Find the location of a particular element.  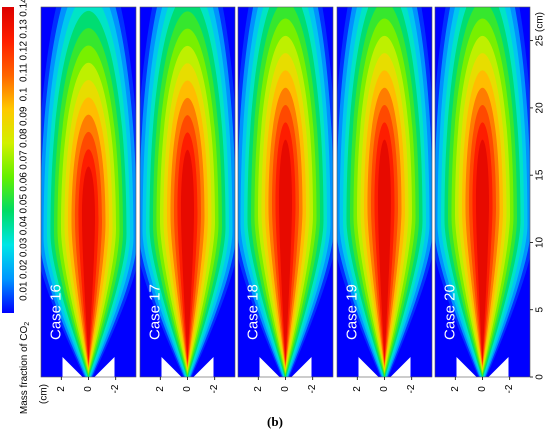

case-label: Case 20 is located at coordinates (450, 312).